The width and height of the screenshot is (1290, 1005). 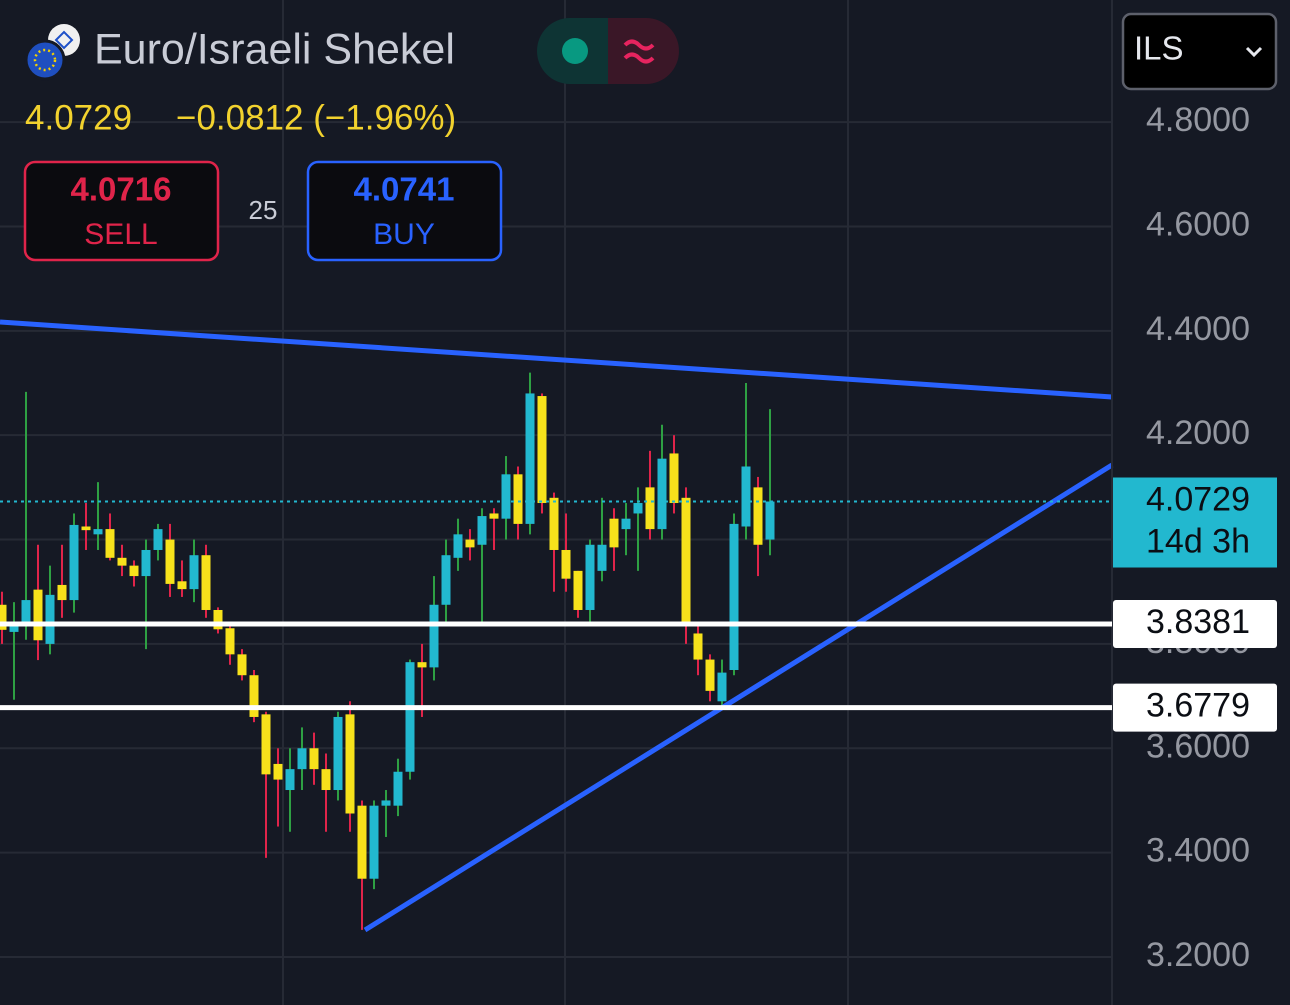 What do you see at coordinates (1198, 706) in the screenshot?
I see `level-label: 3.6779` at bounding box center [1198, 706].